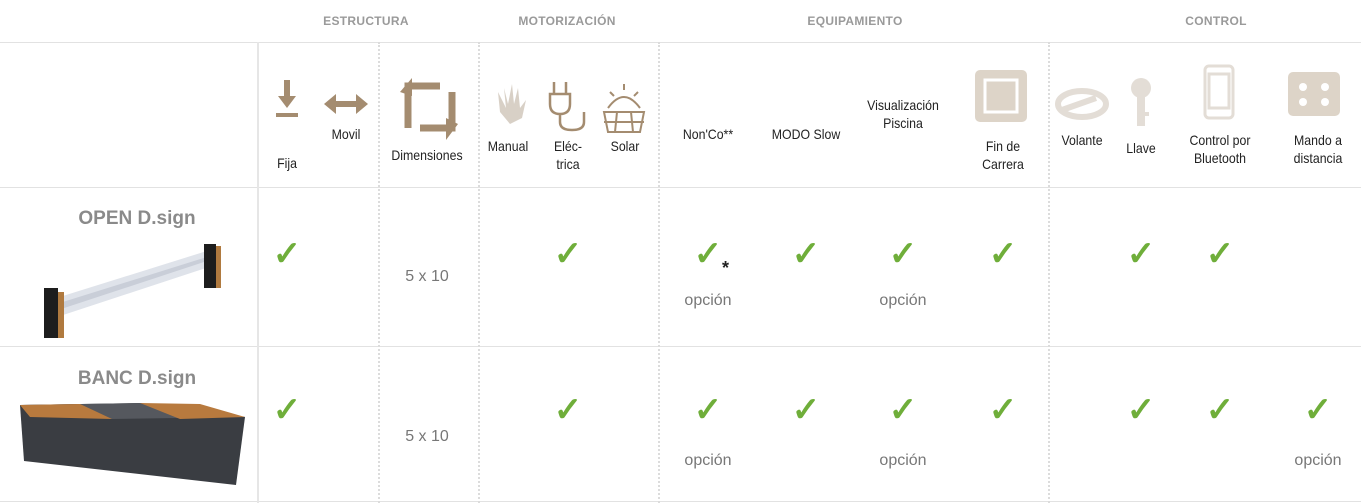 The width and height of the screenshot is (1361, 503). Describe the element at coordinates (366, 21) in the screenshot. I see `group-header: ESTRUCTURA` at that location.